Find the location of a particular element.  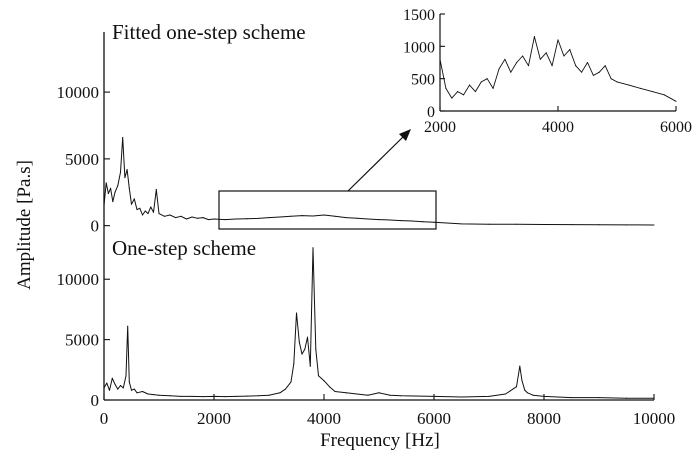

bottom-x-tick-label: 0 is located at coordinates (104, 418).